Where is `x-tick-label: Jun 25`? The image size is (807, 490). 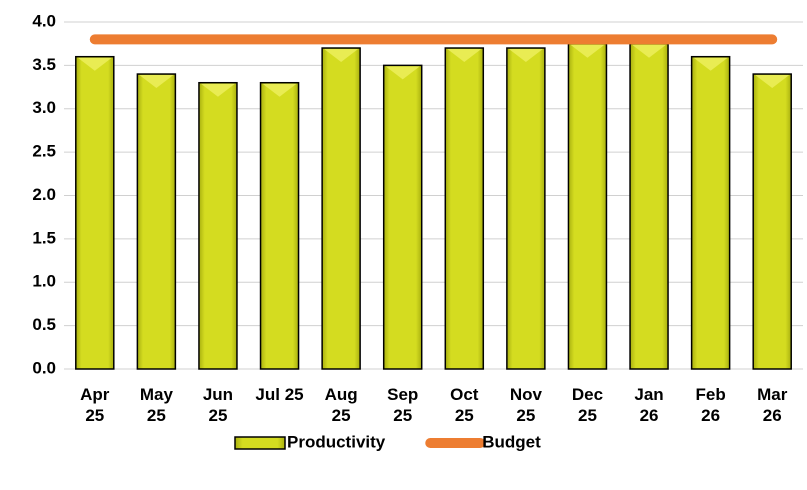
x-tick-label: Jun 25 is located at coordinates (218, 405).